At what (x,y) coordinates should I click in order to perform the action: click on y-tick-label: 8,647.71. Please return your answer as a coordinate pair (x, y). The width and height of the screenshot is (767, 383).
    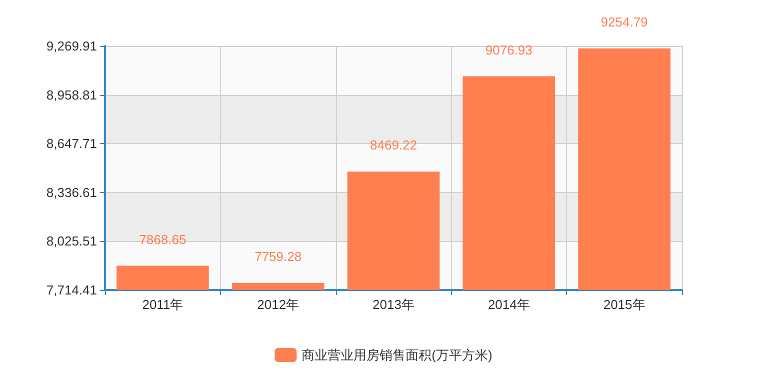
    Looking at the image, I should click on (71, 144).